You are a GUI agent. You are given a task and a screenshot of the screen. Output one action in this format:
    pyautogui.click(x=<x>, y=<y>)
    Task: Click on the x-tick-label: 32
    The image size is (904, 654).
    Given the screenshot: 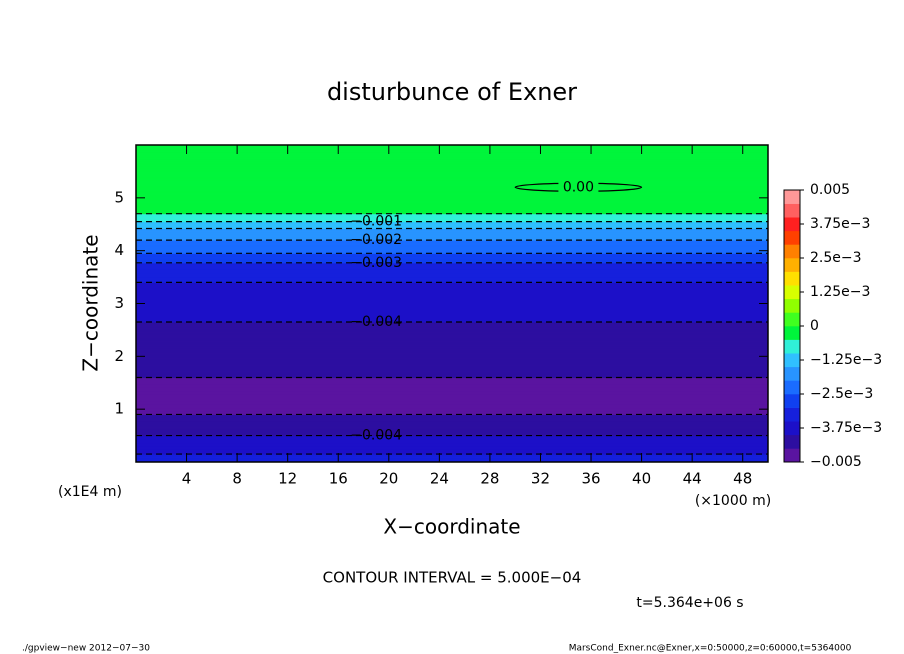 What is the action you would take?
    pyautogui.click(x=540, y=479)
    